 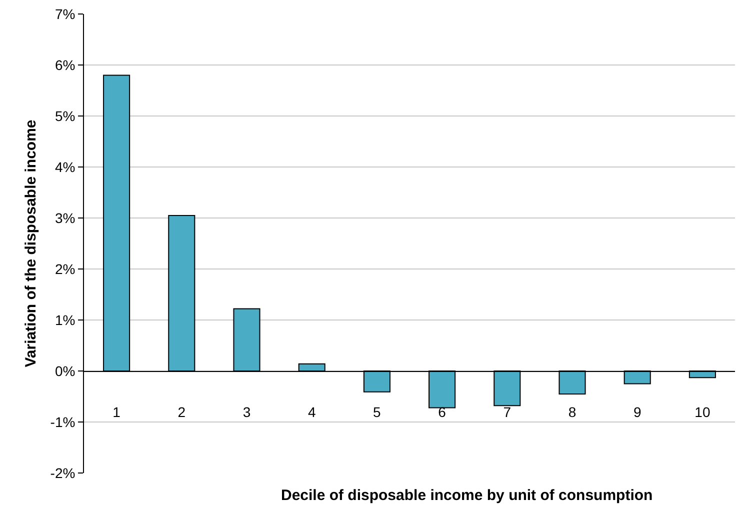 What do you see at coordinates (65, 320) in the screenshot?
I see `y-tick-label: 1%` at bounding box center [65, 320].